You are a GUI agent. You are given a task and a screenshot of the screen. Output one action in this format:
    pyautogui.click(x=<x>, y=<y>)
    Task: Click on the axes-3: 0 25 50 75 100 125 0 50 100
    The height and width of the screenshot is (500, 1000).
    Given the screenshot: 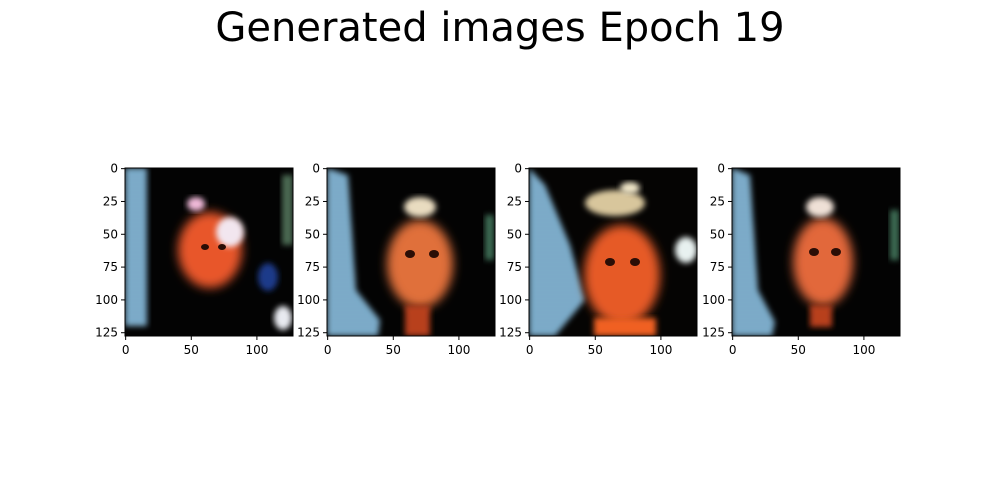 What is the action you would take?
    pyautogui.click(x=598, y=259)
    